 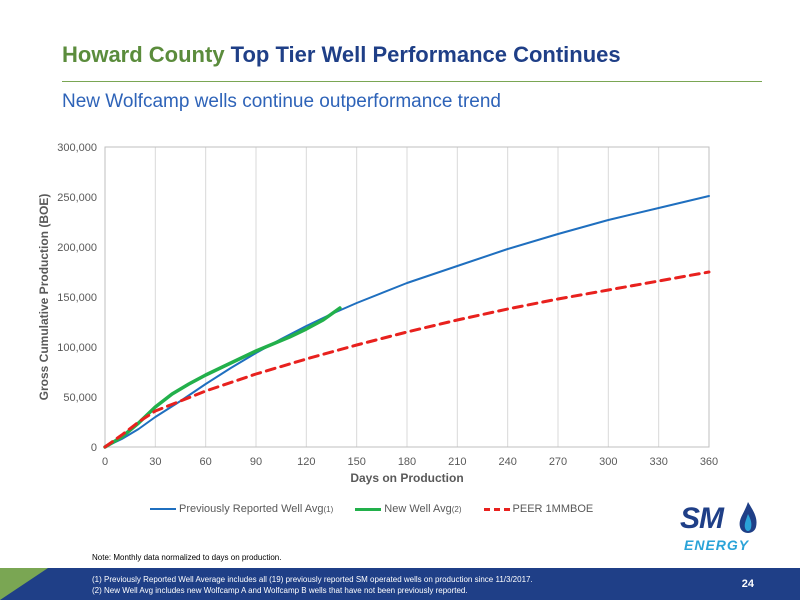 I want to click on y-tick-label: 150,000, so click(x=77, y=298).